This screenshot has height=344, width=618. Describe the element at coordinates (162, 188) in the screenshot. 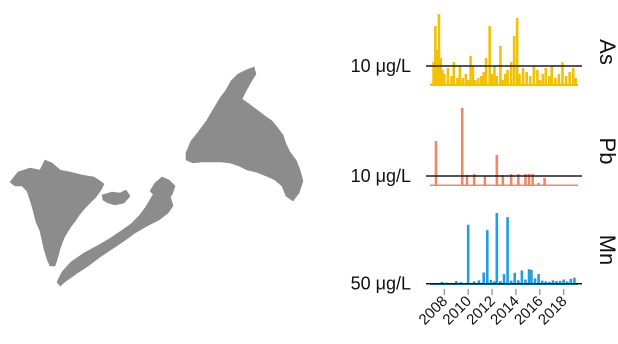

I see `cape-breton-shape` at that location.